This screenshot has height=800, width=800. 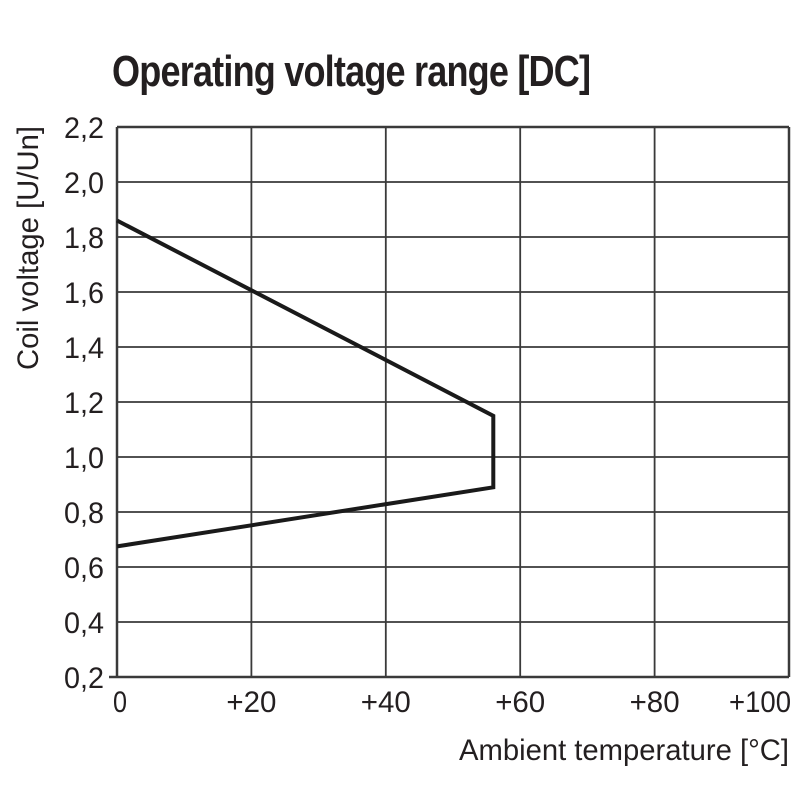 What do you see at coordinates (84, 128) in the screenshot?
I see `y-tick-label: 2,2` at bounding box center [84, 128].